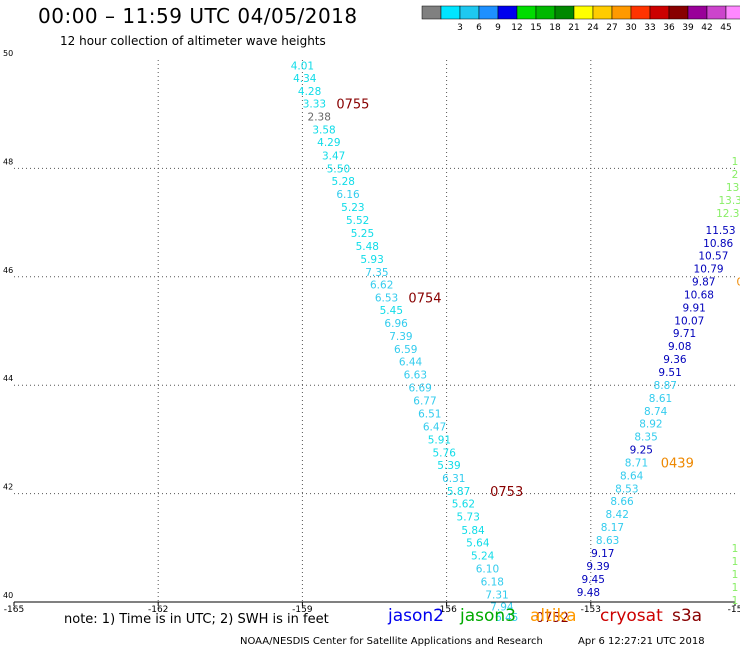  Describe the element at coordinates (622, 502) in the screenshot. I see `swh-point-label: 8.66` at that location.